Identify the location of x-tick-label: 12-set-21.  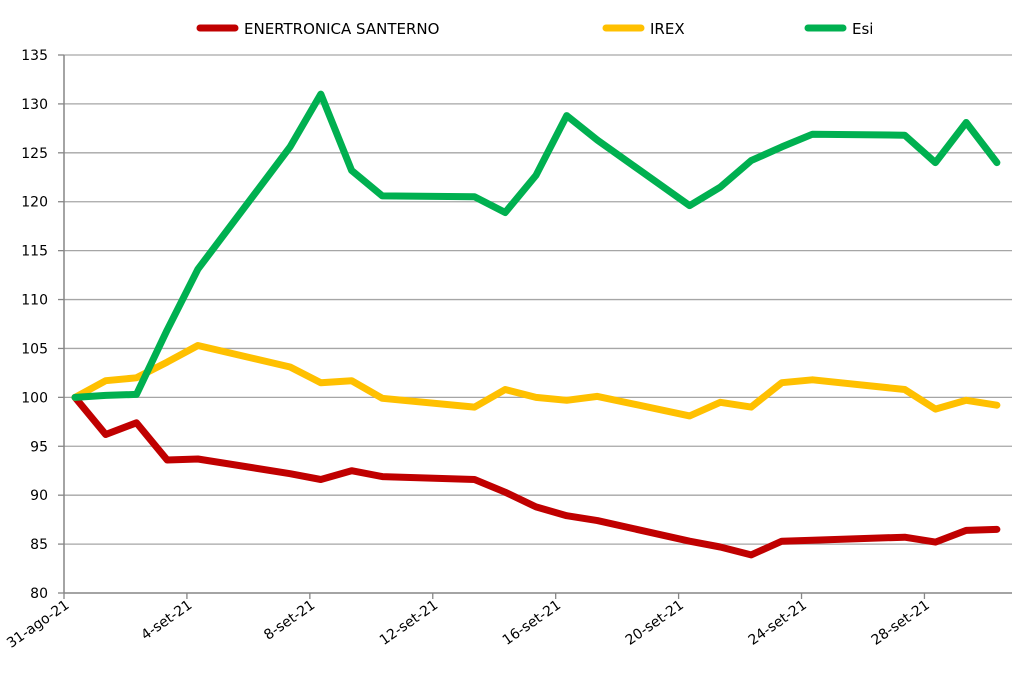
(409, 623).